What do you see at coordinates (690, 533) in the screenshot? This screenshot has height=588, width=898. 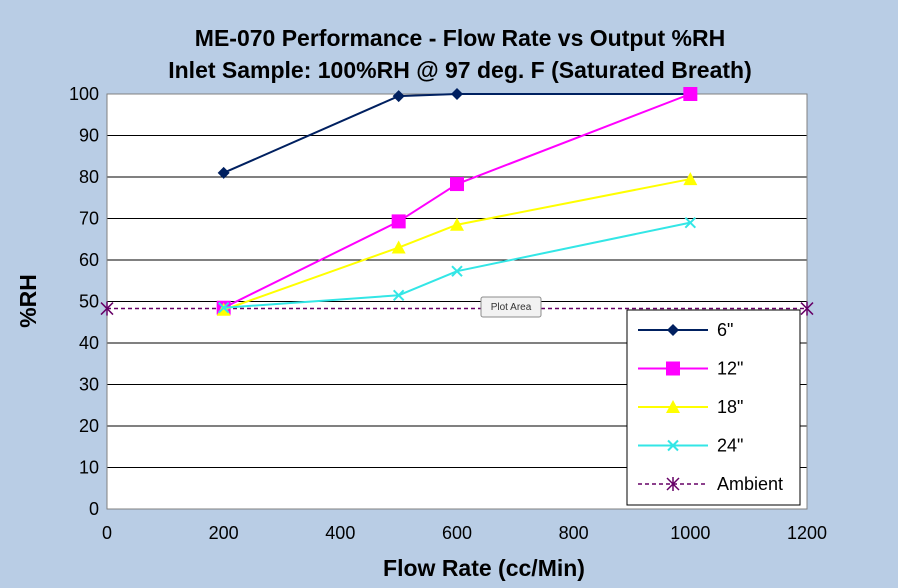 I see `x-tick-label: 1000` at bounding box center [690, 533].